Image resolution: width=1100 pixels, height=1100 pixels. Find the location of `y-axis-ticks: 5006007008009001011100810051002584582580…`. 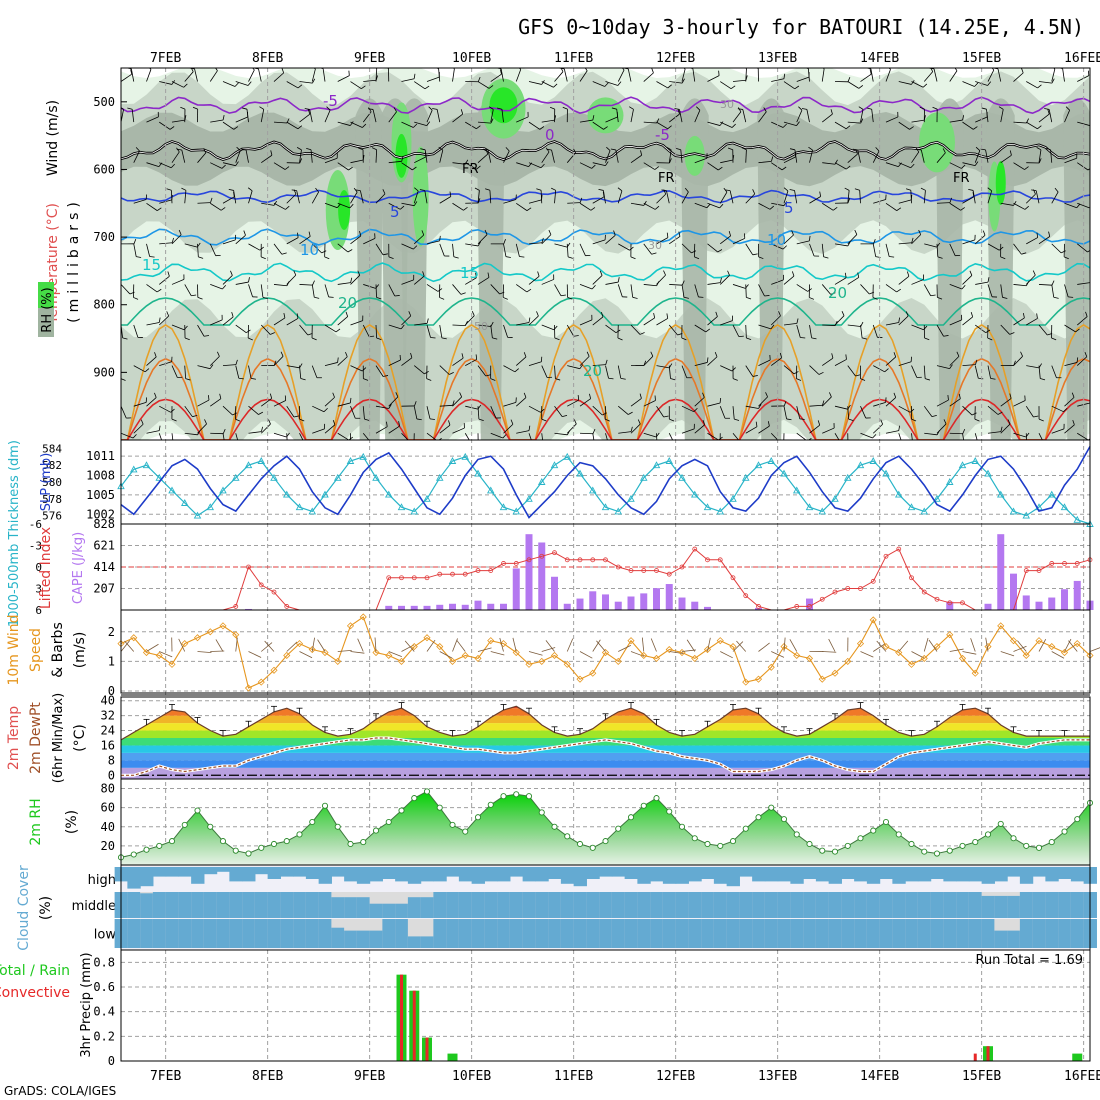

y-axis-ticks: 5006007008009001011100810051002584582580… is located at coordinates (78, 581).